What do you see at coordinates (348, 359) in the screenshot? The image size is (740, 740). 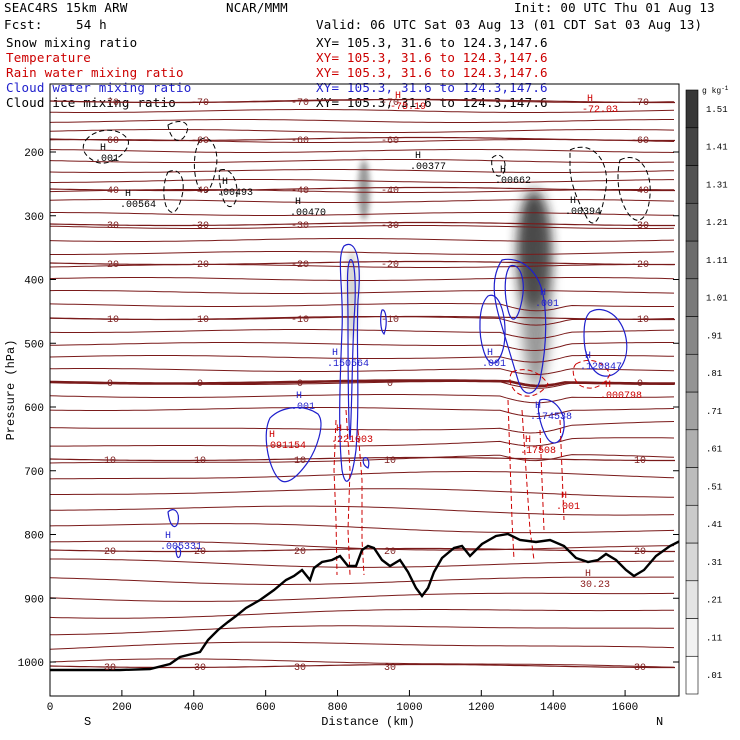 I see `max-label: H.150564` at bounding box center [348, 359].